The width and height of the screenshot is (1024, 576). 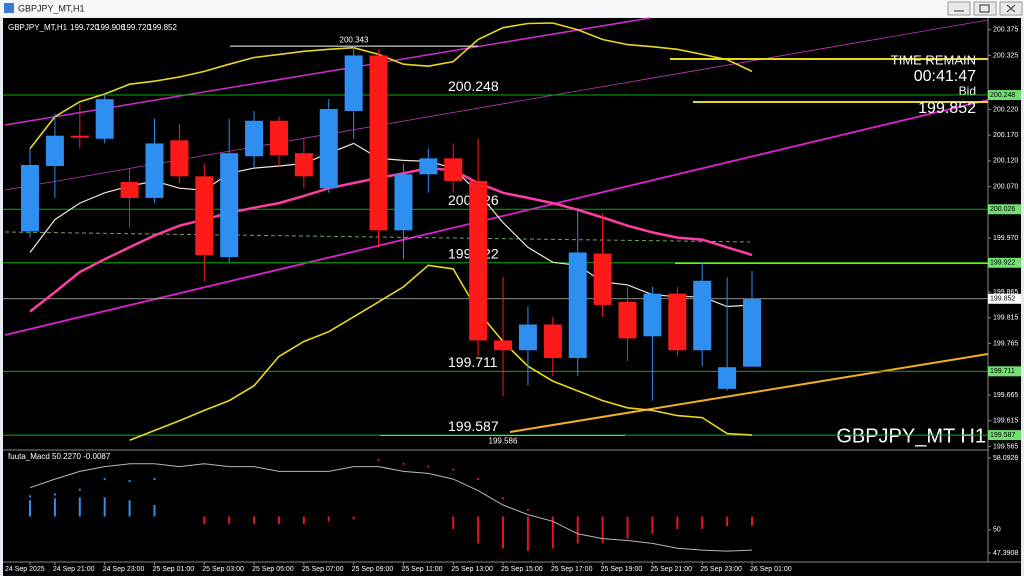 I want to click on y-tick-label: 199.615, so click(x=1005, y=421).